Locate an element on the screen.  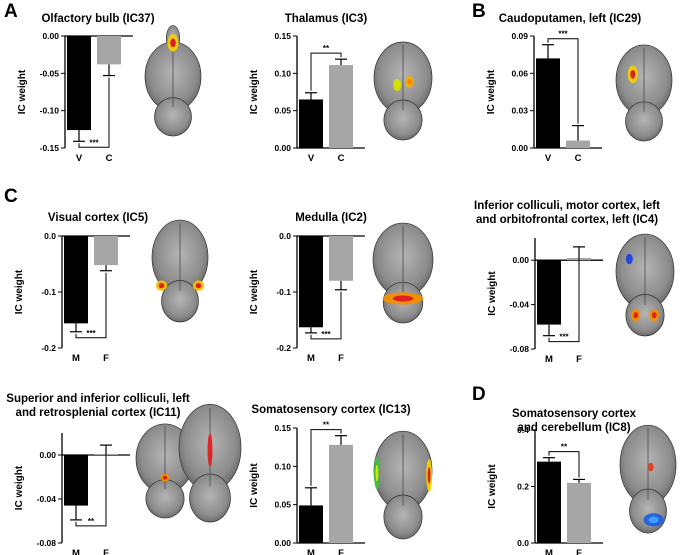
y-tick-label: 0.4 is located at coordinates (523, 430).